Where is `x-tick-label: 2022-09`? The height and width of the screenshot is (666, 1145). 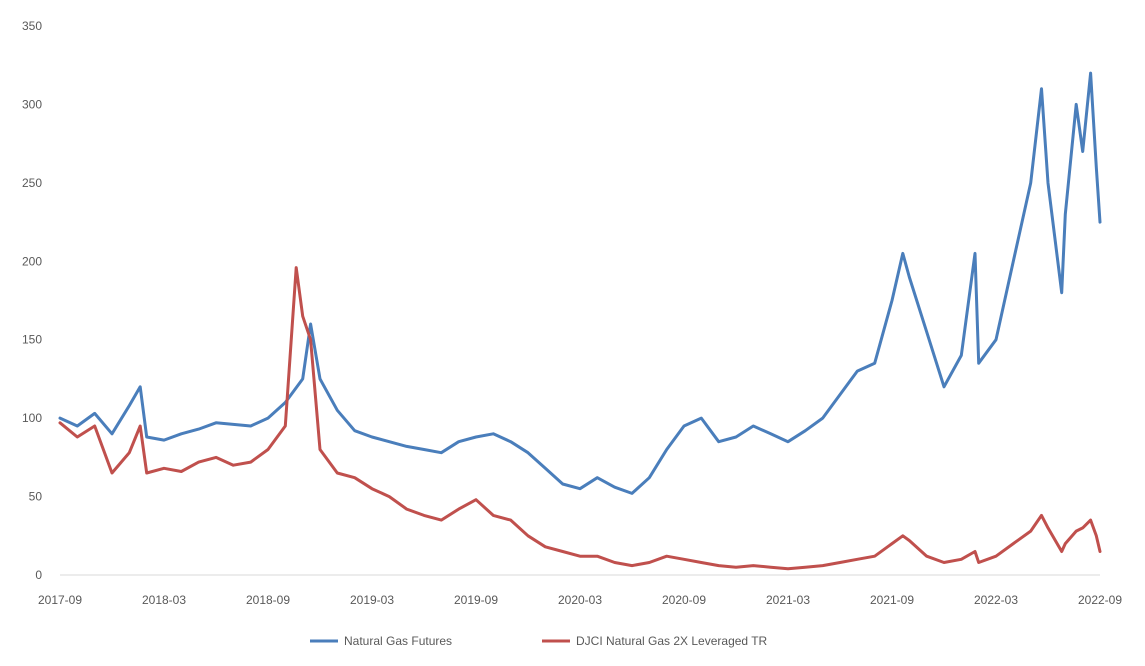 x-tick-label: 2022-09 is located at coordinates (1100, 600).